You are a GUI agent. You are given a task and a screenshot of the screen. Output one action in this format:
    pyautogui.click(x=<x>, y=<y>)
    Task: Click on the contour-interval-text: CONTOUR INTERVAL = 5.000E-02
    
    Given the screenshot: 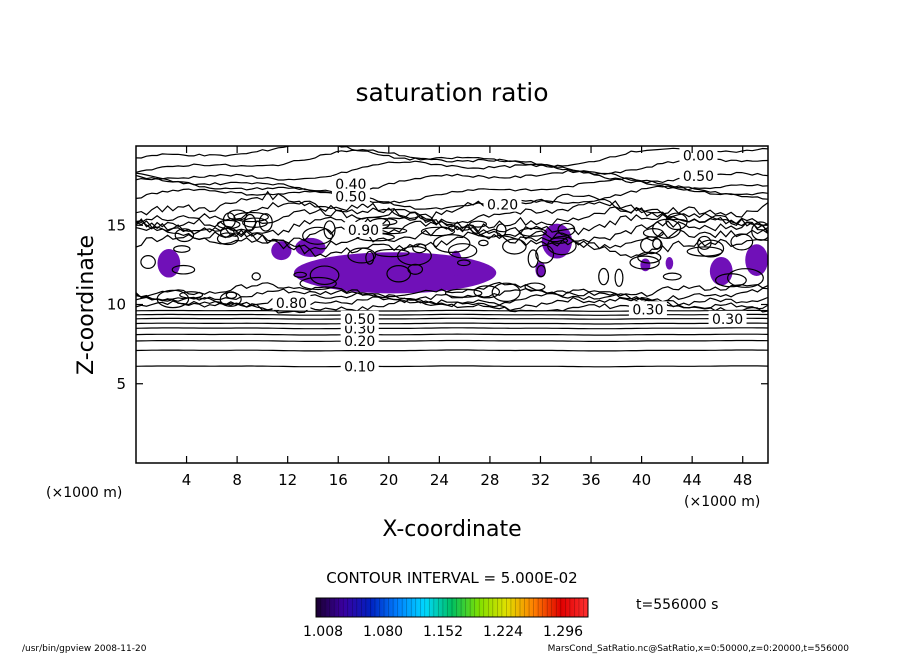 What is the action you would take?
    pyautogui.click(x=451, y=578)
    